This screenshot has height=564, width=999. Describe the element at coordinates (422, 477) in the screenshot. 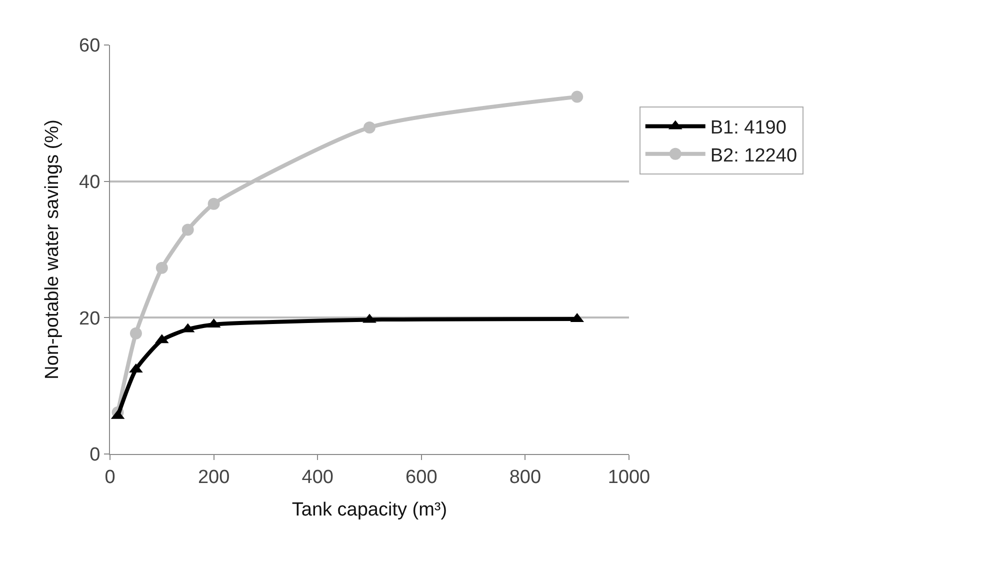

I see `x-tick-label: 600` at that location.